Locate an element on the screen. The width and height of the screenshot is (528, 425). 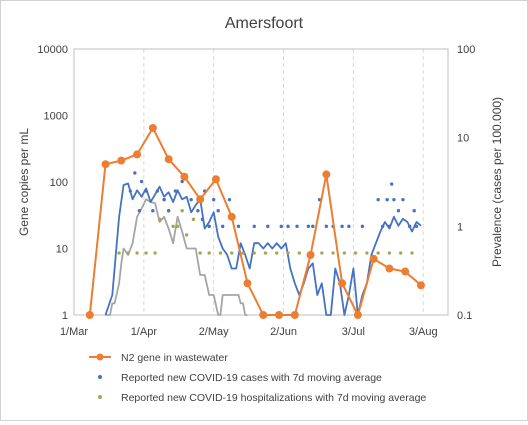
y-right-tick-label: 100 is located at coordinates (466, 50).